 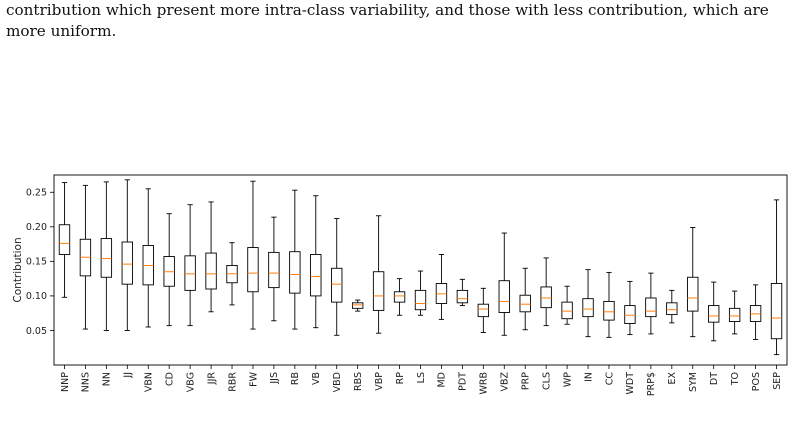 I want to click on x-tick-label: JJ, so click(x=128, y=375).